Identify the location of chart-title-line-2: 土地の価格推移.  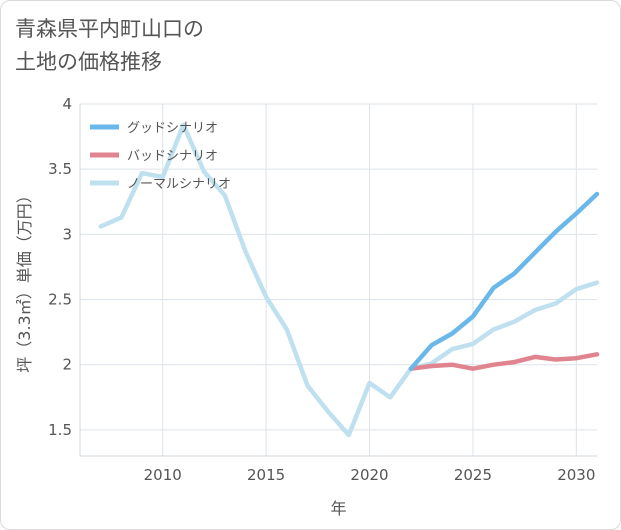
(88, 62).